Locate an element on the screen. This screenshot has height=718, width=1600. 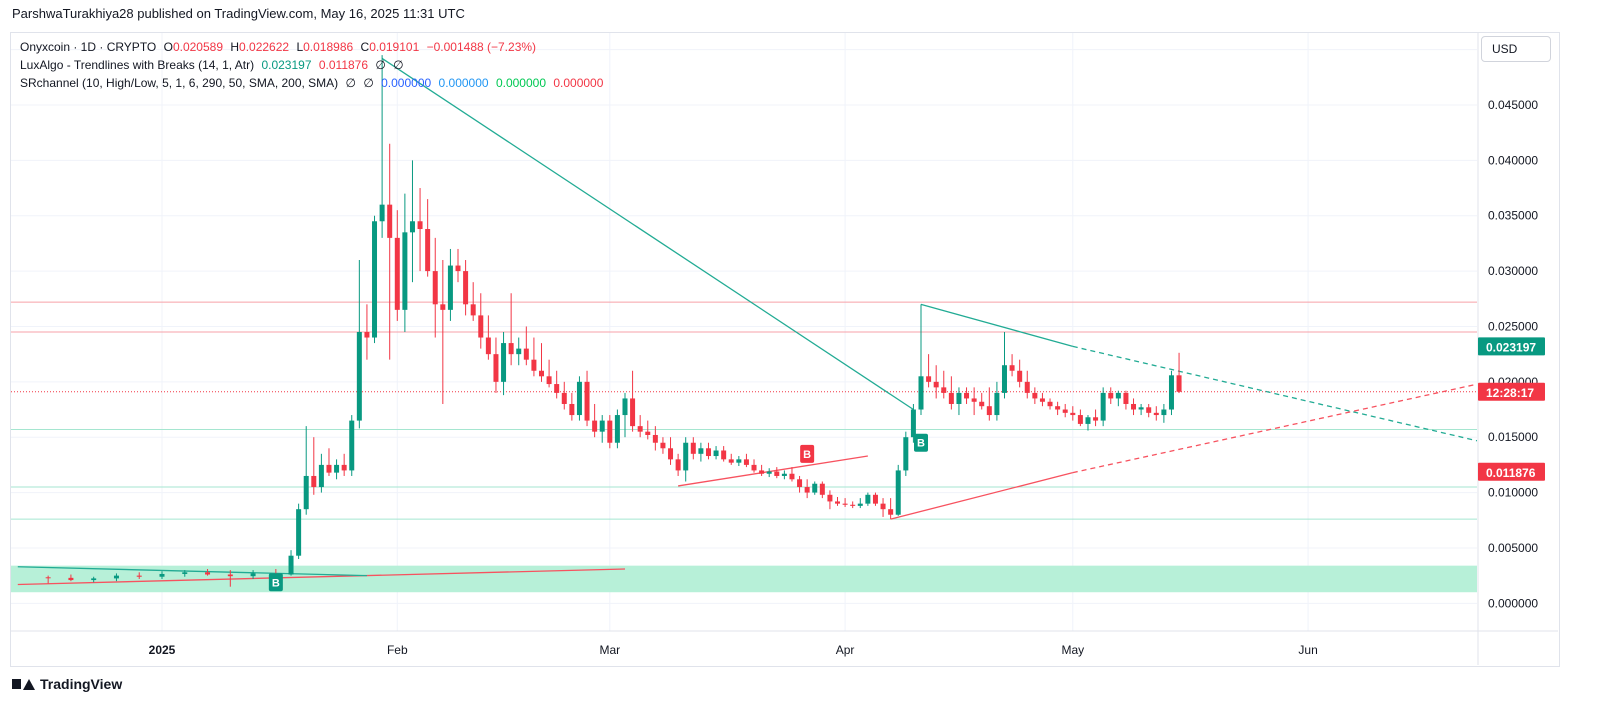
break-marker is located at coordinates (807, 453).